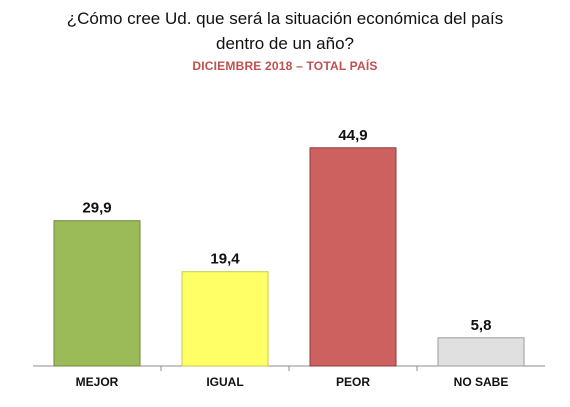 This screenshot has width=570, height=407. I want to click on chart-title-line2: dentro de un año?, so click(284, 43).